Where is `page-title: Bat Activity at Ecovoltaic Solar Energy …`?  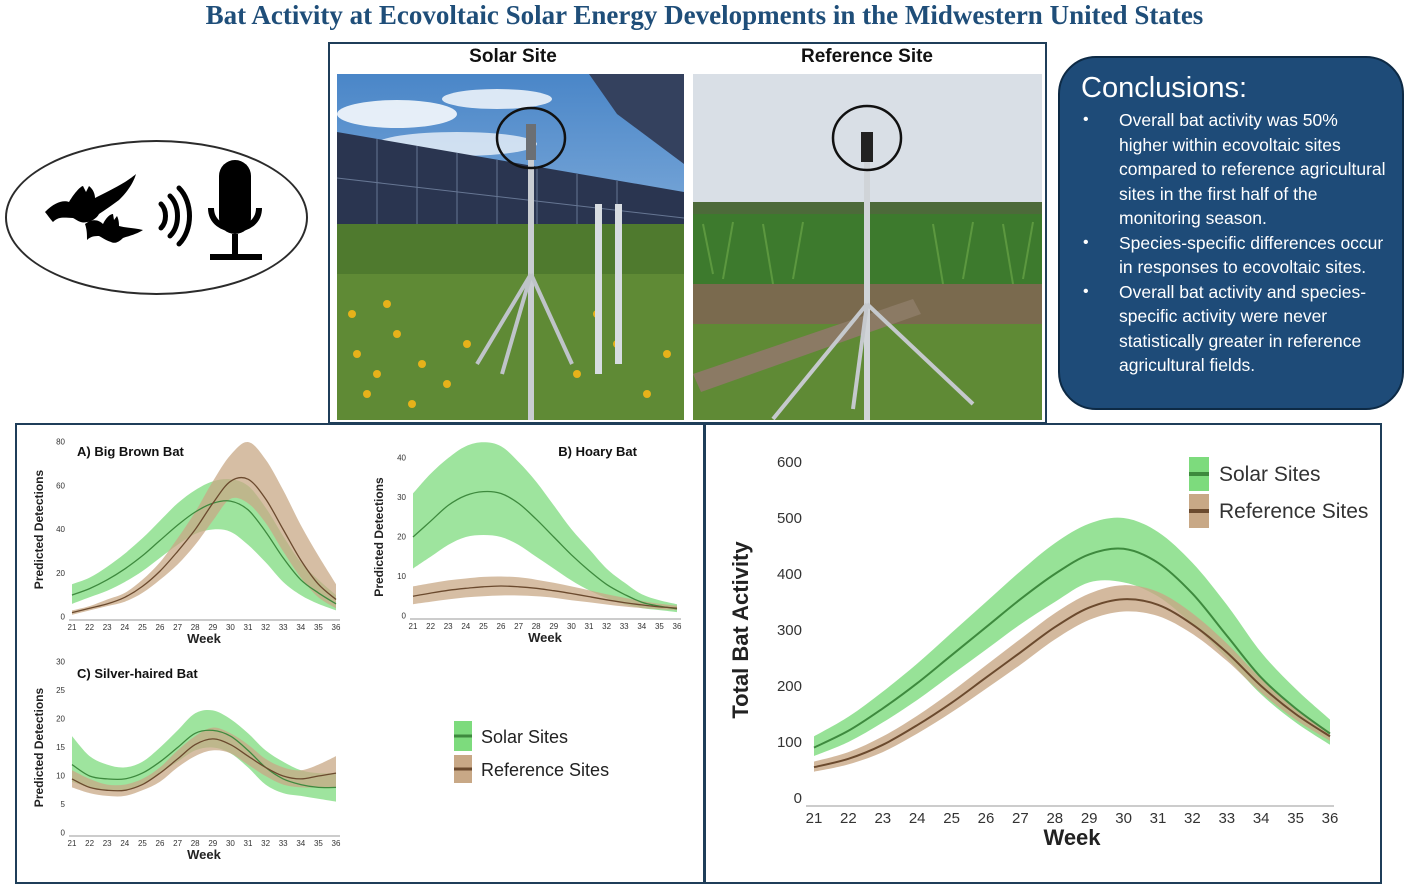 page-title: Bat Activity at Ecovoltaic Solar Energy … is located at coordinates (704, 15).